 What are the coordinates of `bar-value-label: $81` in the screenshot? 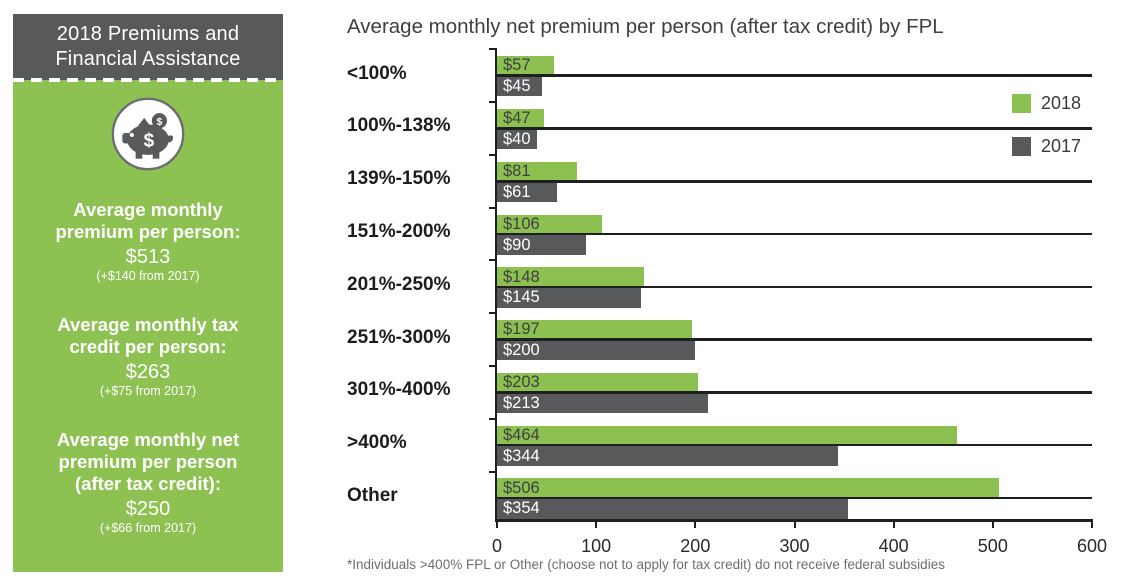 It's located at (517, 171).